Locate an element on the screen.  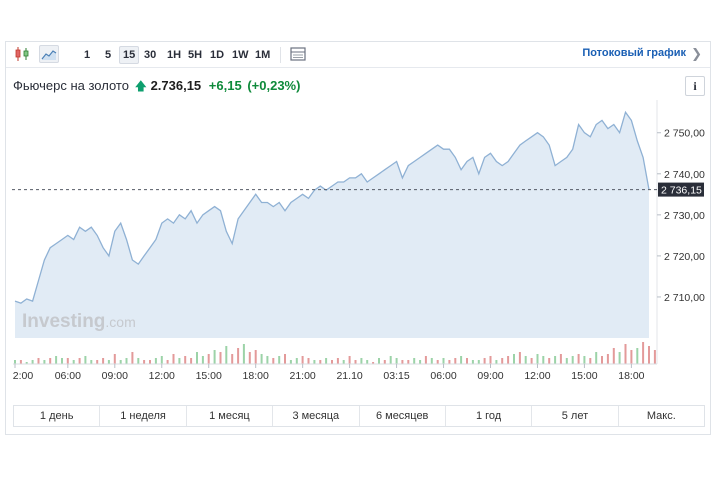
x-tick-label: 15:00 is located at coordinates (584, 376).